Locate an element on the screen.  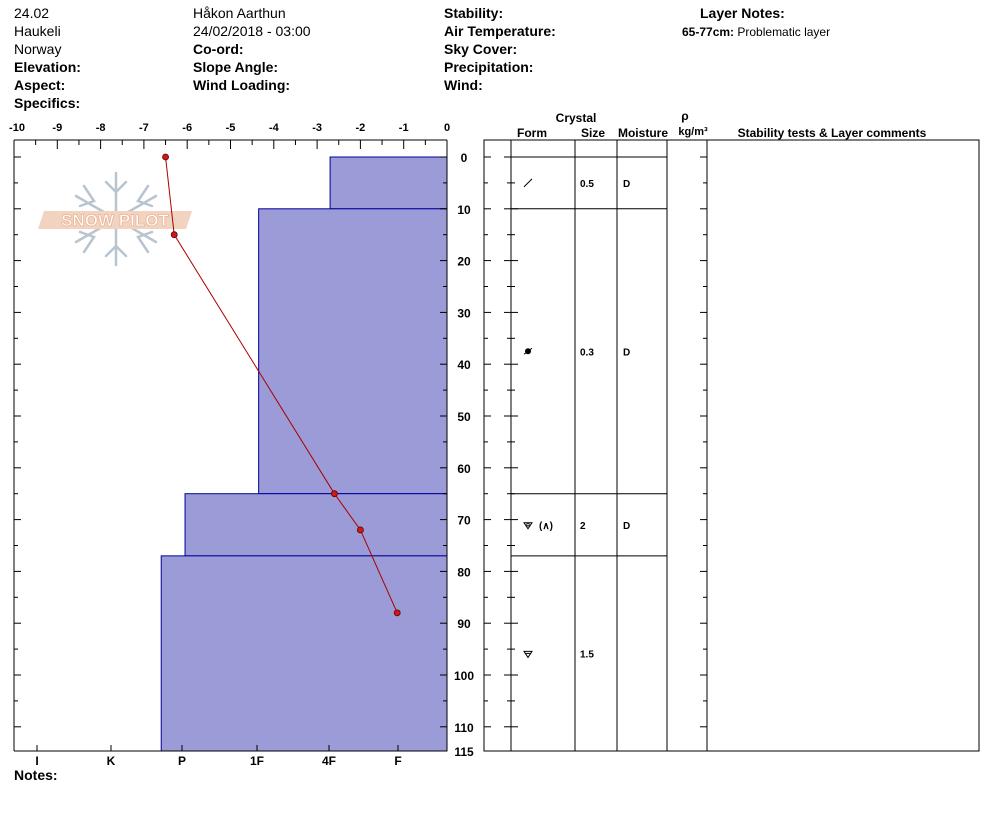
layer-note-text: Problematic layer is located at coordinates (784, 32).